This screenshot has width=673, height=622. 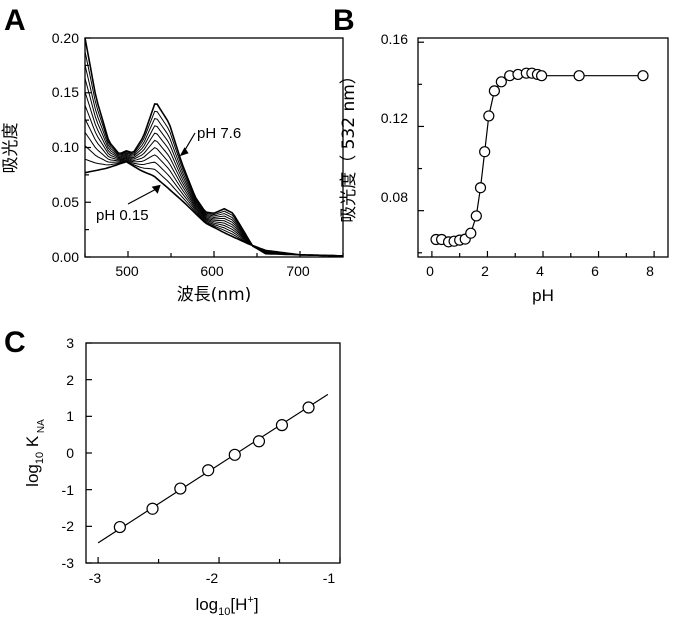 I want to click on x-tick-label: 0, so click(x=430, y=271).